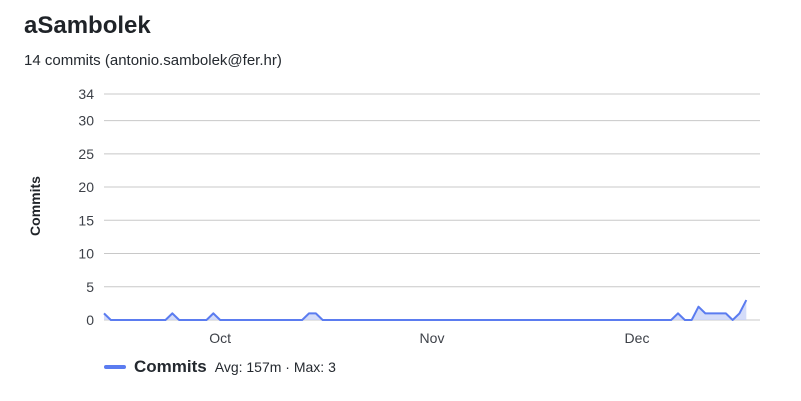  Describe the element at coordinates (170, 366) in the screenshot. I see `legend-series-name: Commits` at that location.